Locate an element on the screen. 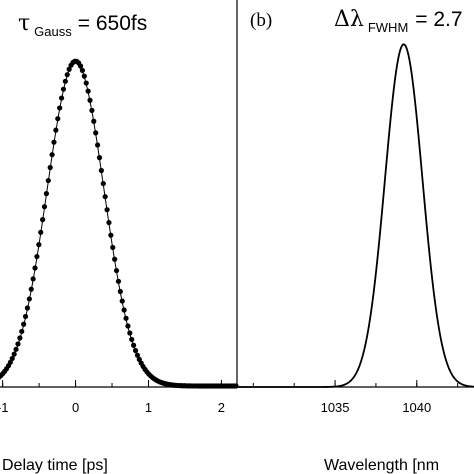 This screenshot has width=474, height=474. x-tick-label: 2 is located at coordinates (221, 407).